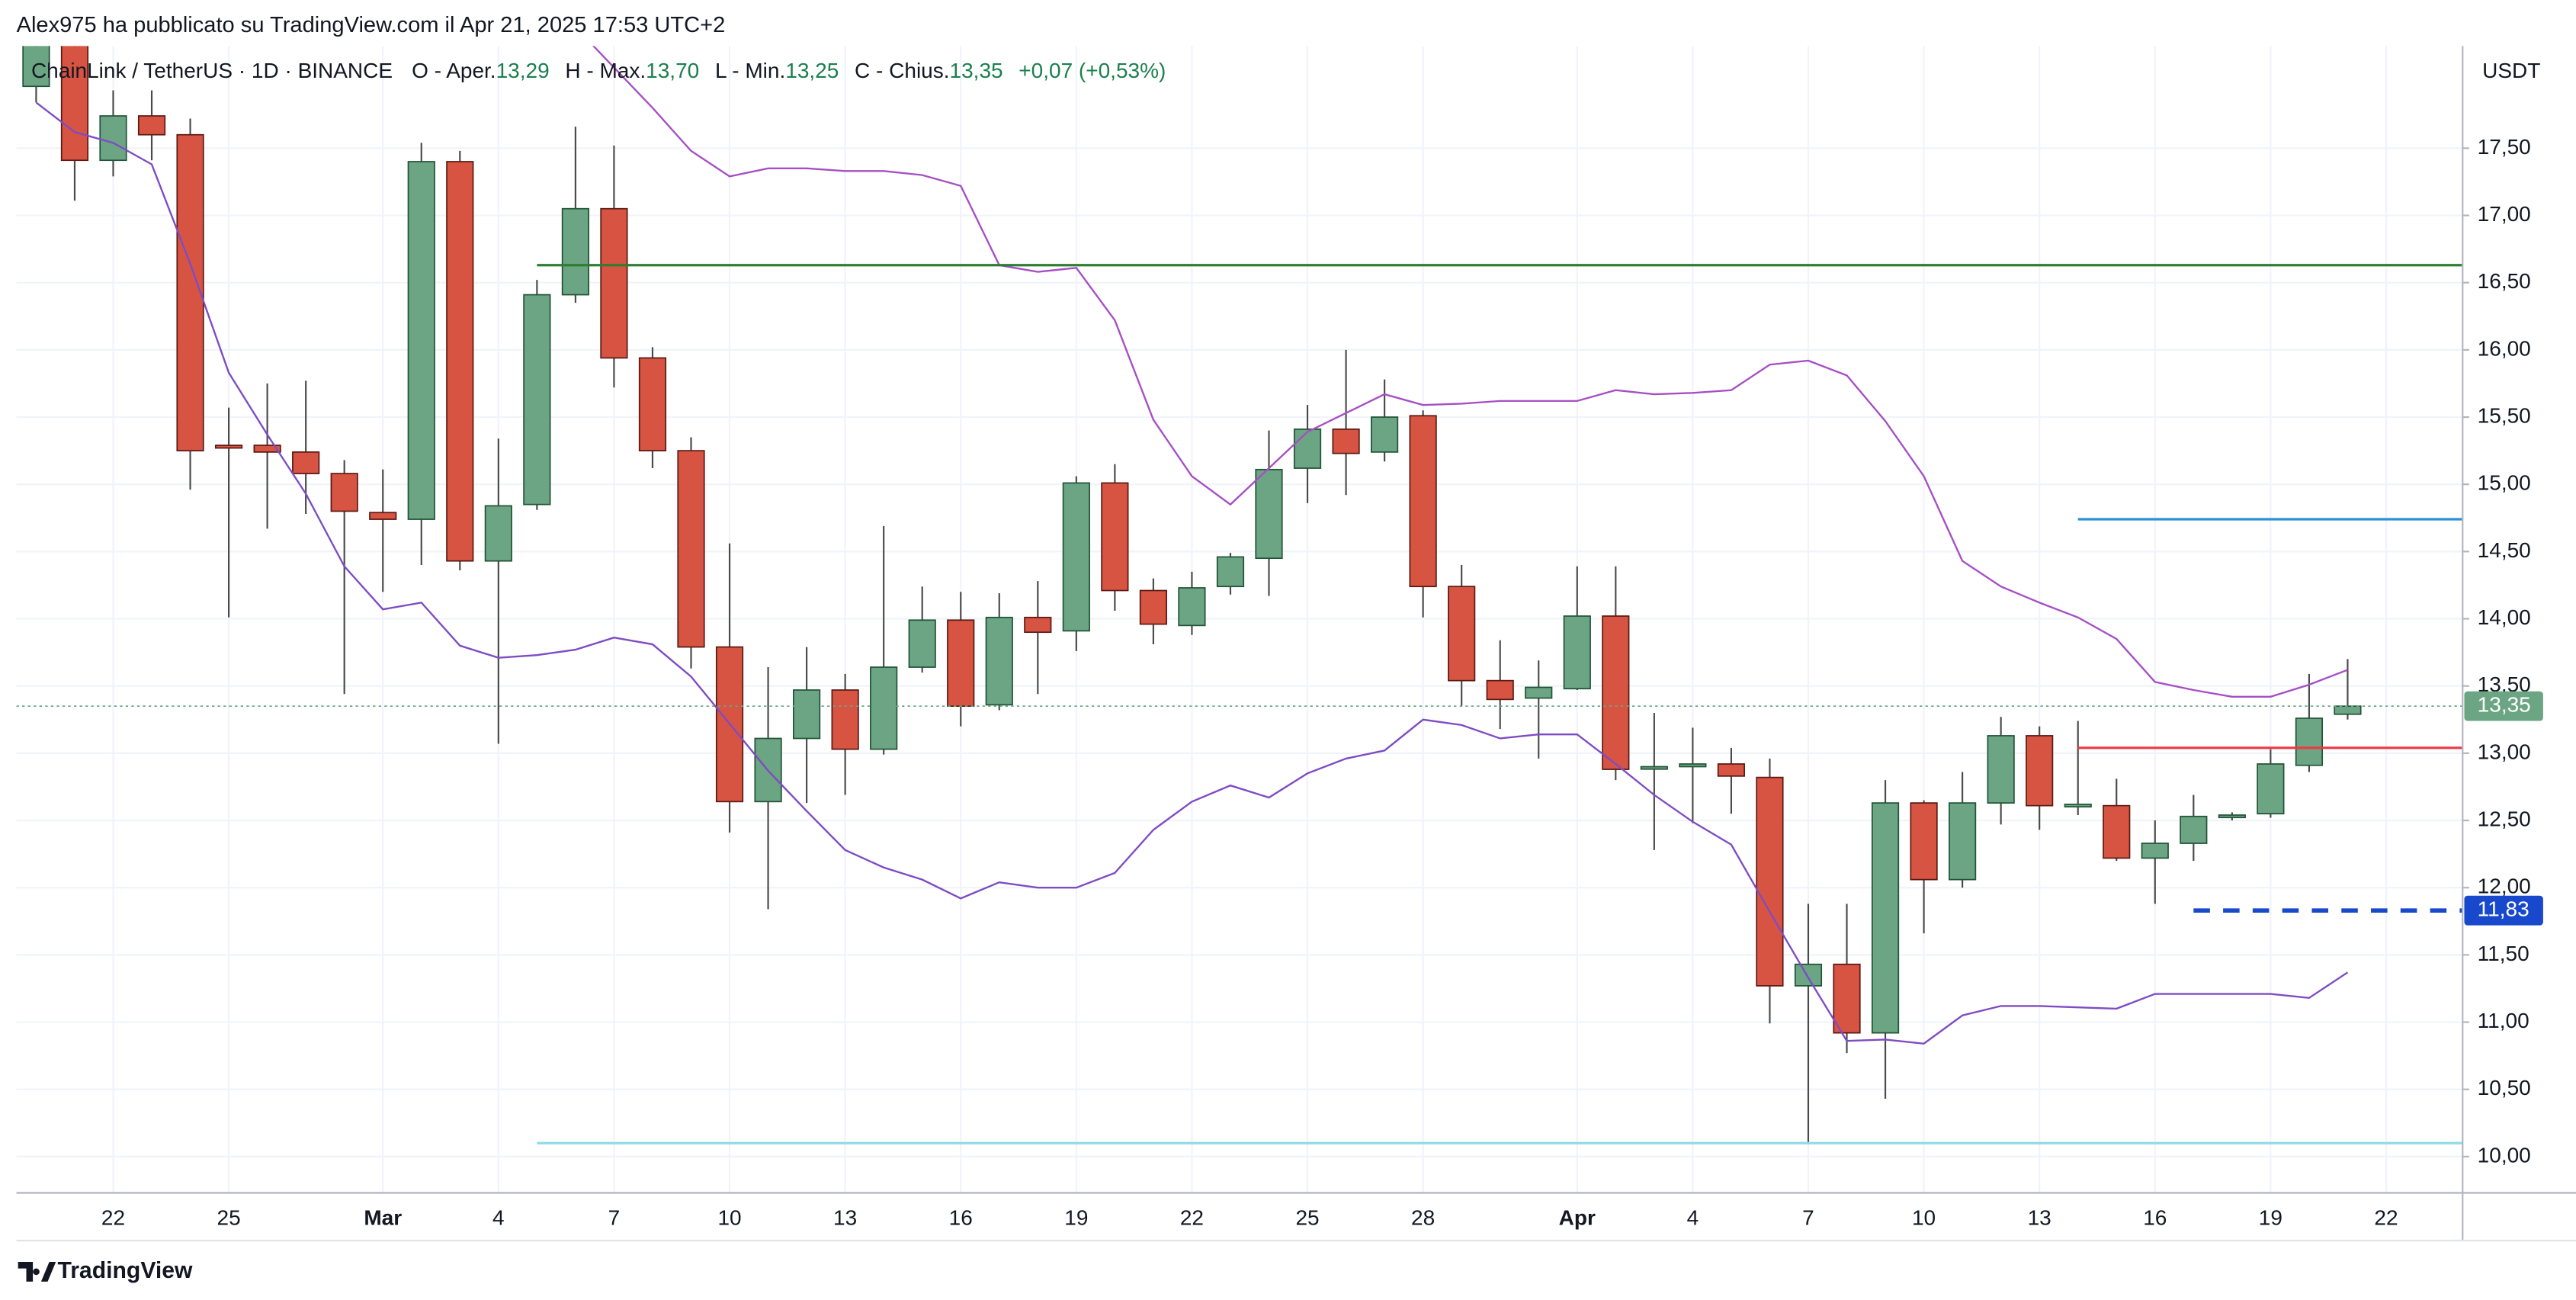 Image resolution: width=2576 pixels, height=1300 pixels. What do you see at coordinates (1578, 1217) in the screenshot?
I see `x-tick-label: Apr` at bounding box center [1578, 1217].